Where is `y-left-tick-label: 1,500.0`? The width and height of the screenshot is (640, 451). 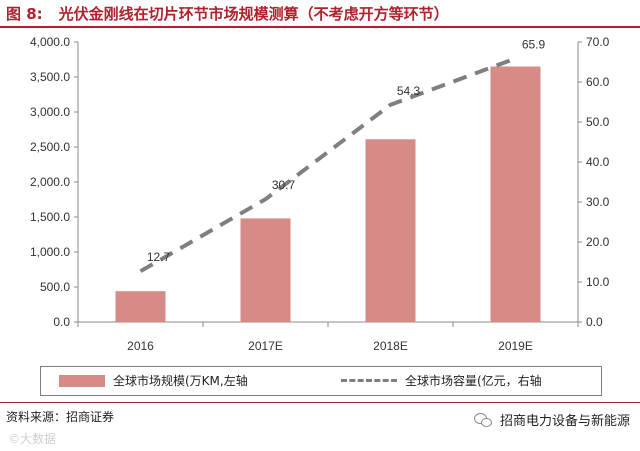 y-left-tick-label: 1,500.0 is located at coordinates (50, 217).